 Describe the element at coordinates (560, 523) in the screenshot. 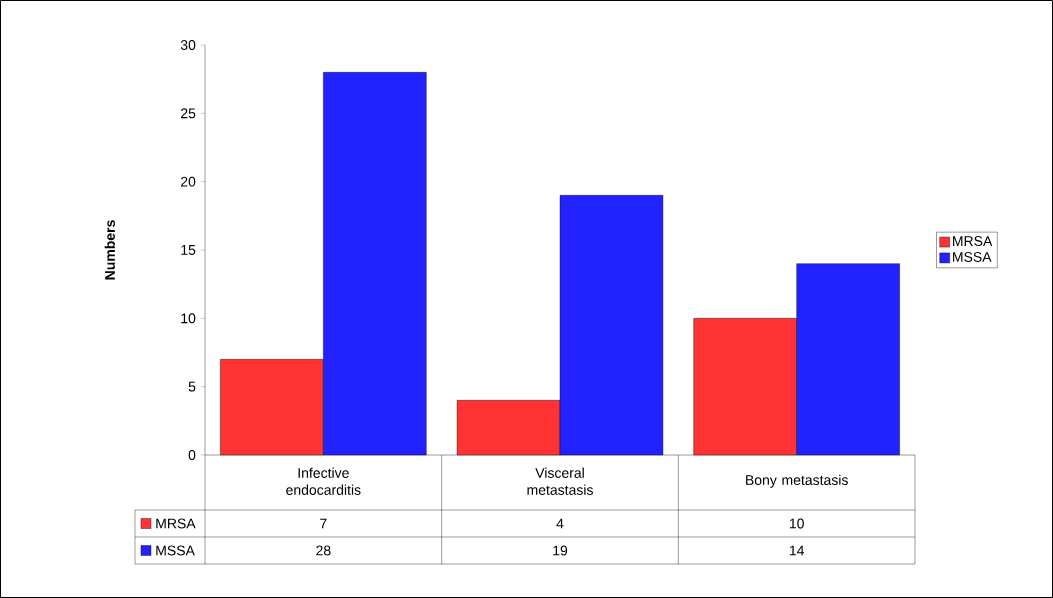

I see `data-label: 4` at that location.